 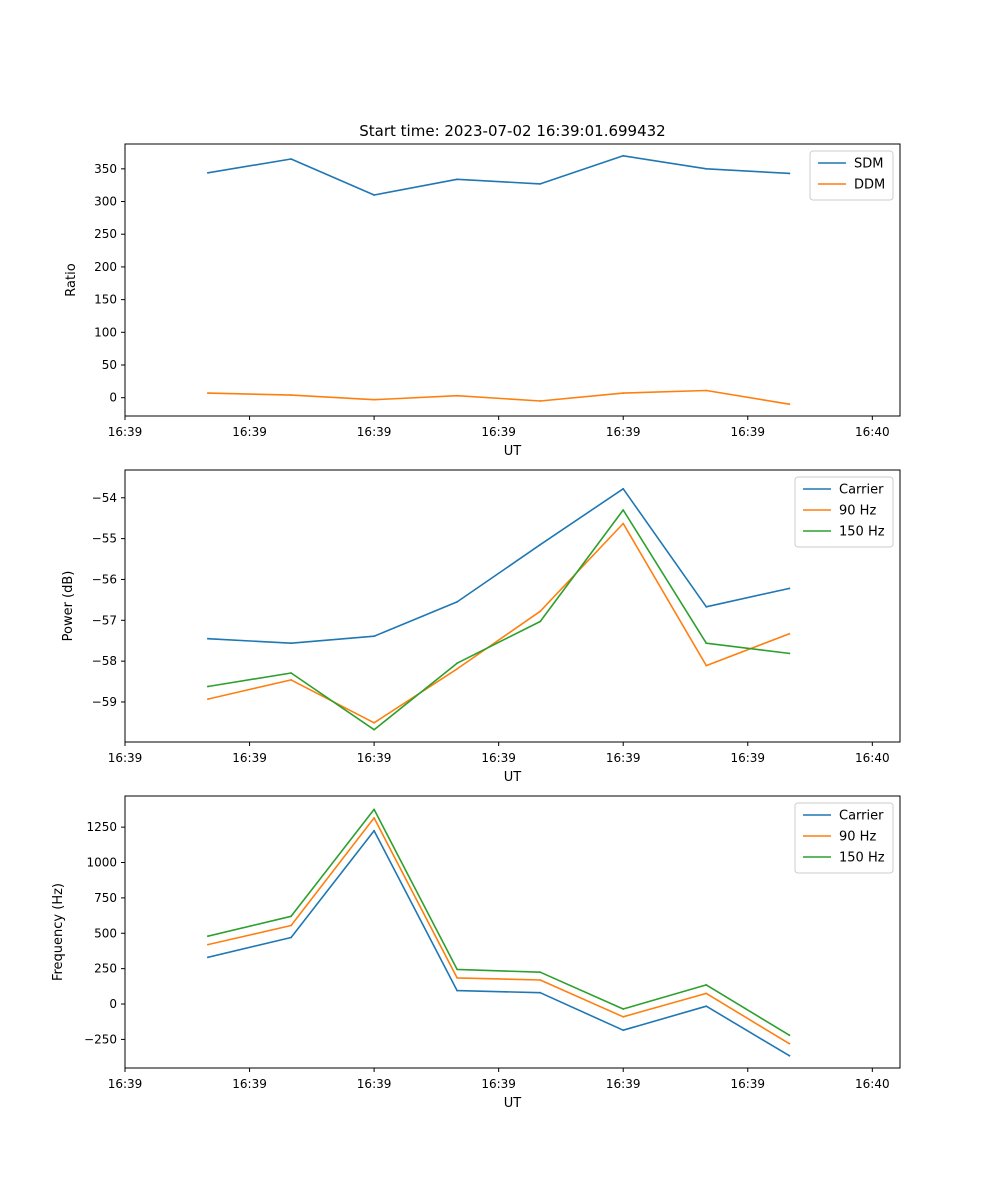 I want to click on y-tick-label: −55, so click(x=104, y=539).